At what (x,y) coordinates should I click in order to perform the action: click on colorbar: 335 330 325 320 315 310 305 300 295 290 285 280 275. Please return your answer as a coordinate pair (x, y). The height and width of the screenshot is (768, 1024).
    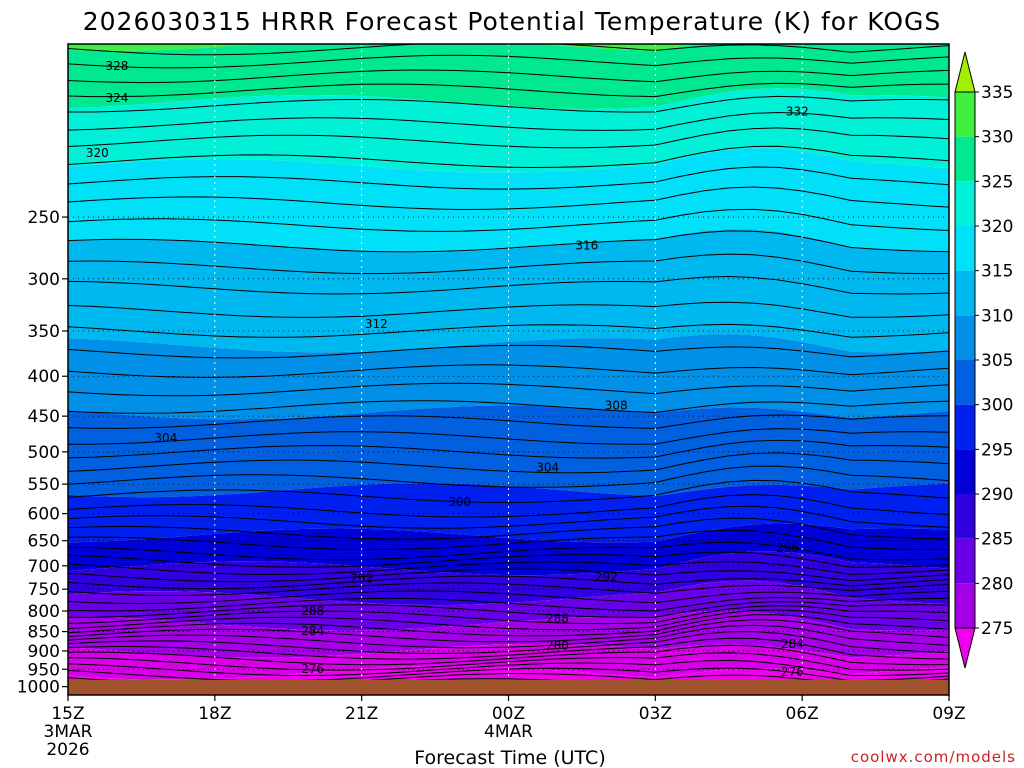
    Looking at the image, I should click on (983, 360).